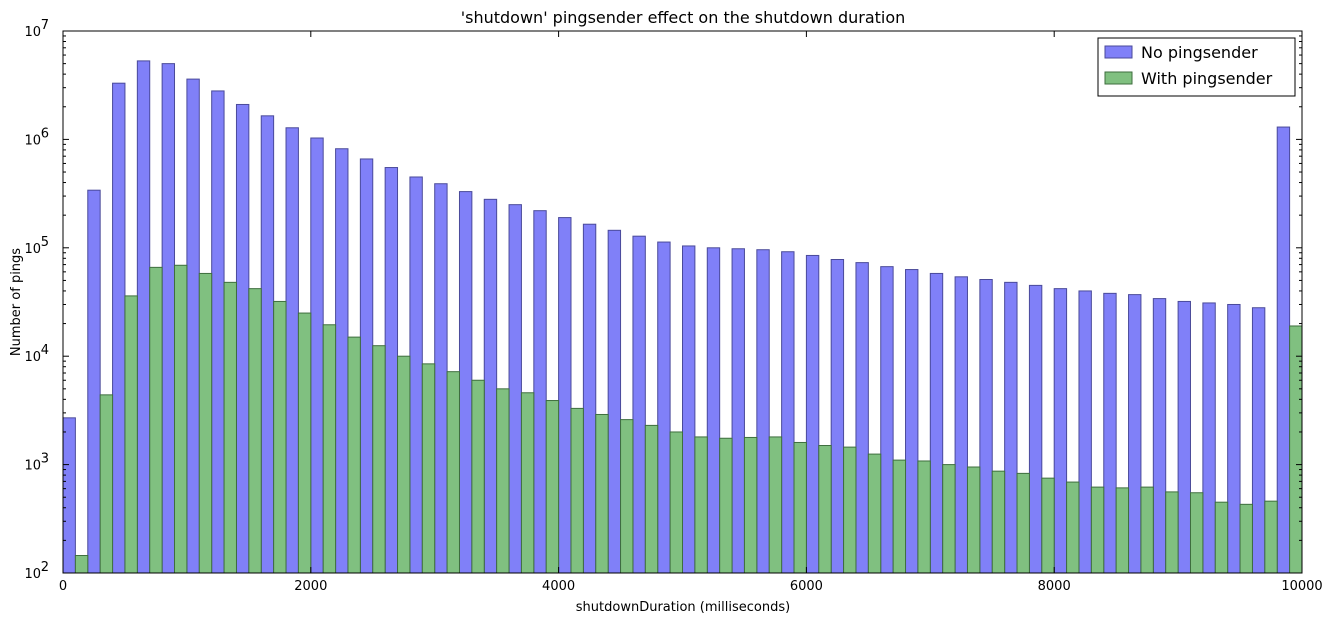 The height and width of the screenshot is (623, 1334). Describe the element at coordinates (1301, 586) in the screenshot. I see `x-tick-label: 10000` at that location.